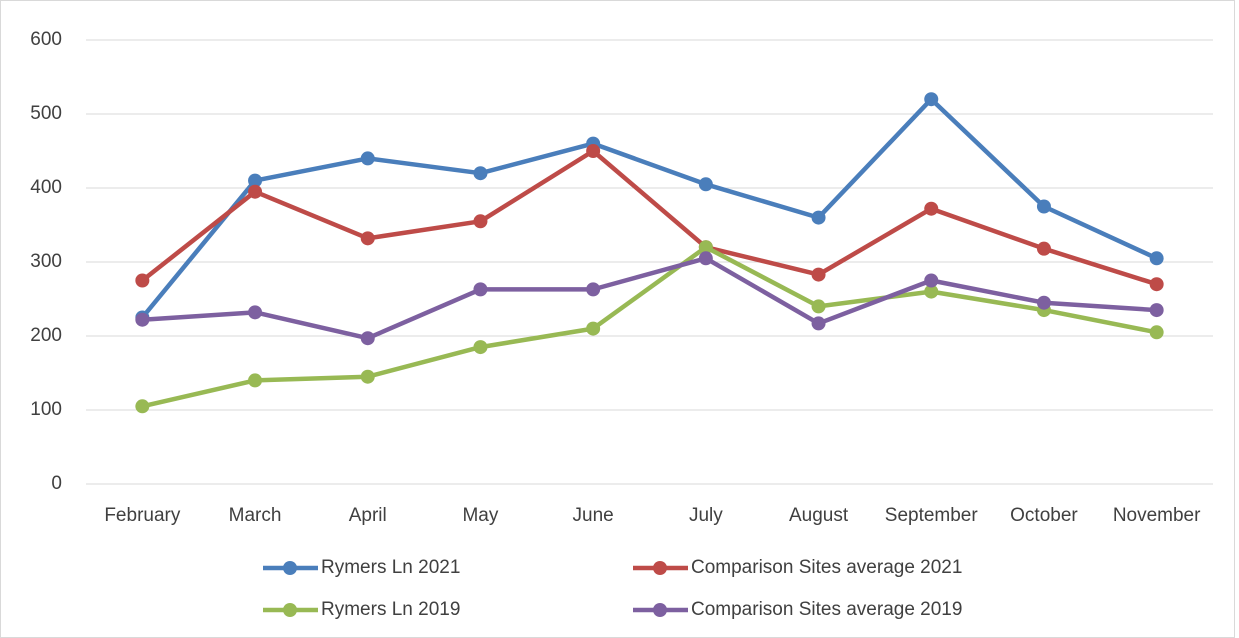 The image size is (1239, 638). I want to click on x-tick-label: July, so click(706, 515).